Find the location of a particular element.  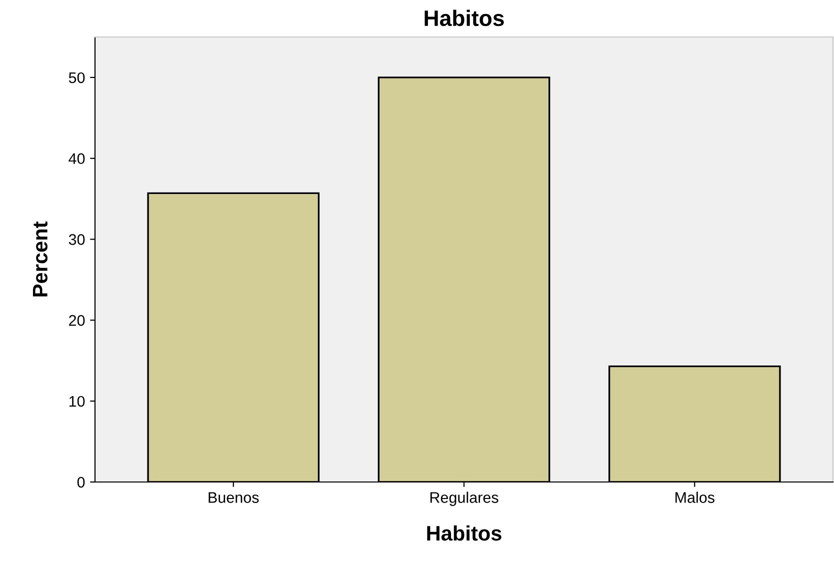

x-tick-label: Malos is located at coordinates (695, 497).